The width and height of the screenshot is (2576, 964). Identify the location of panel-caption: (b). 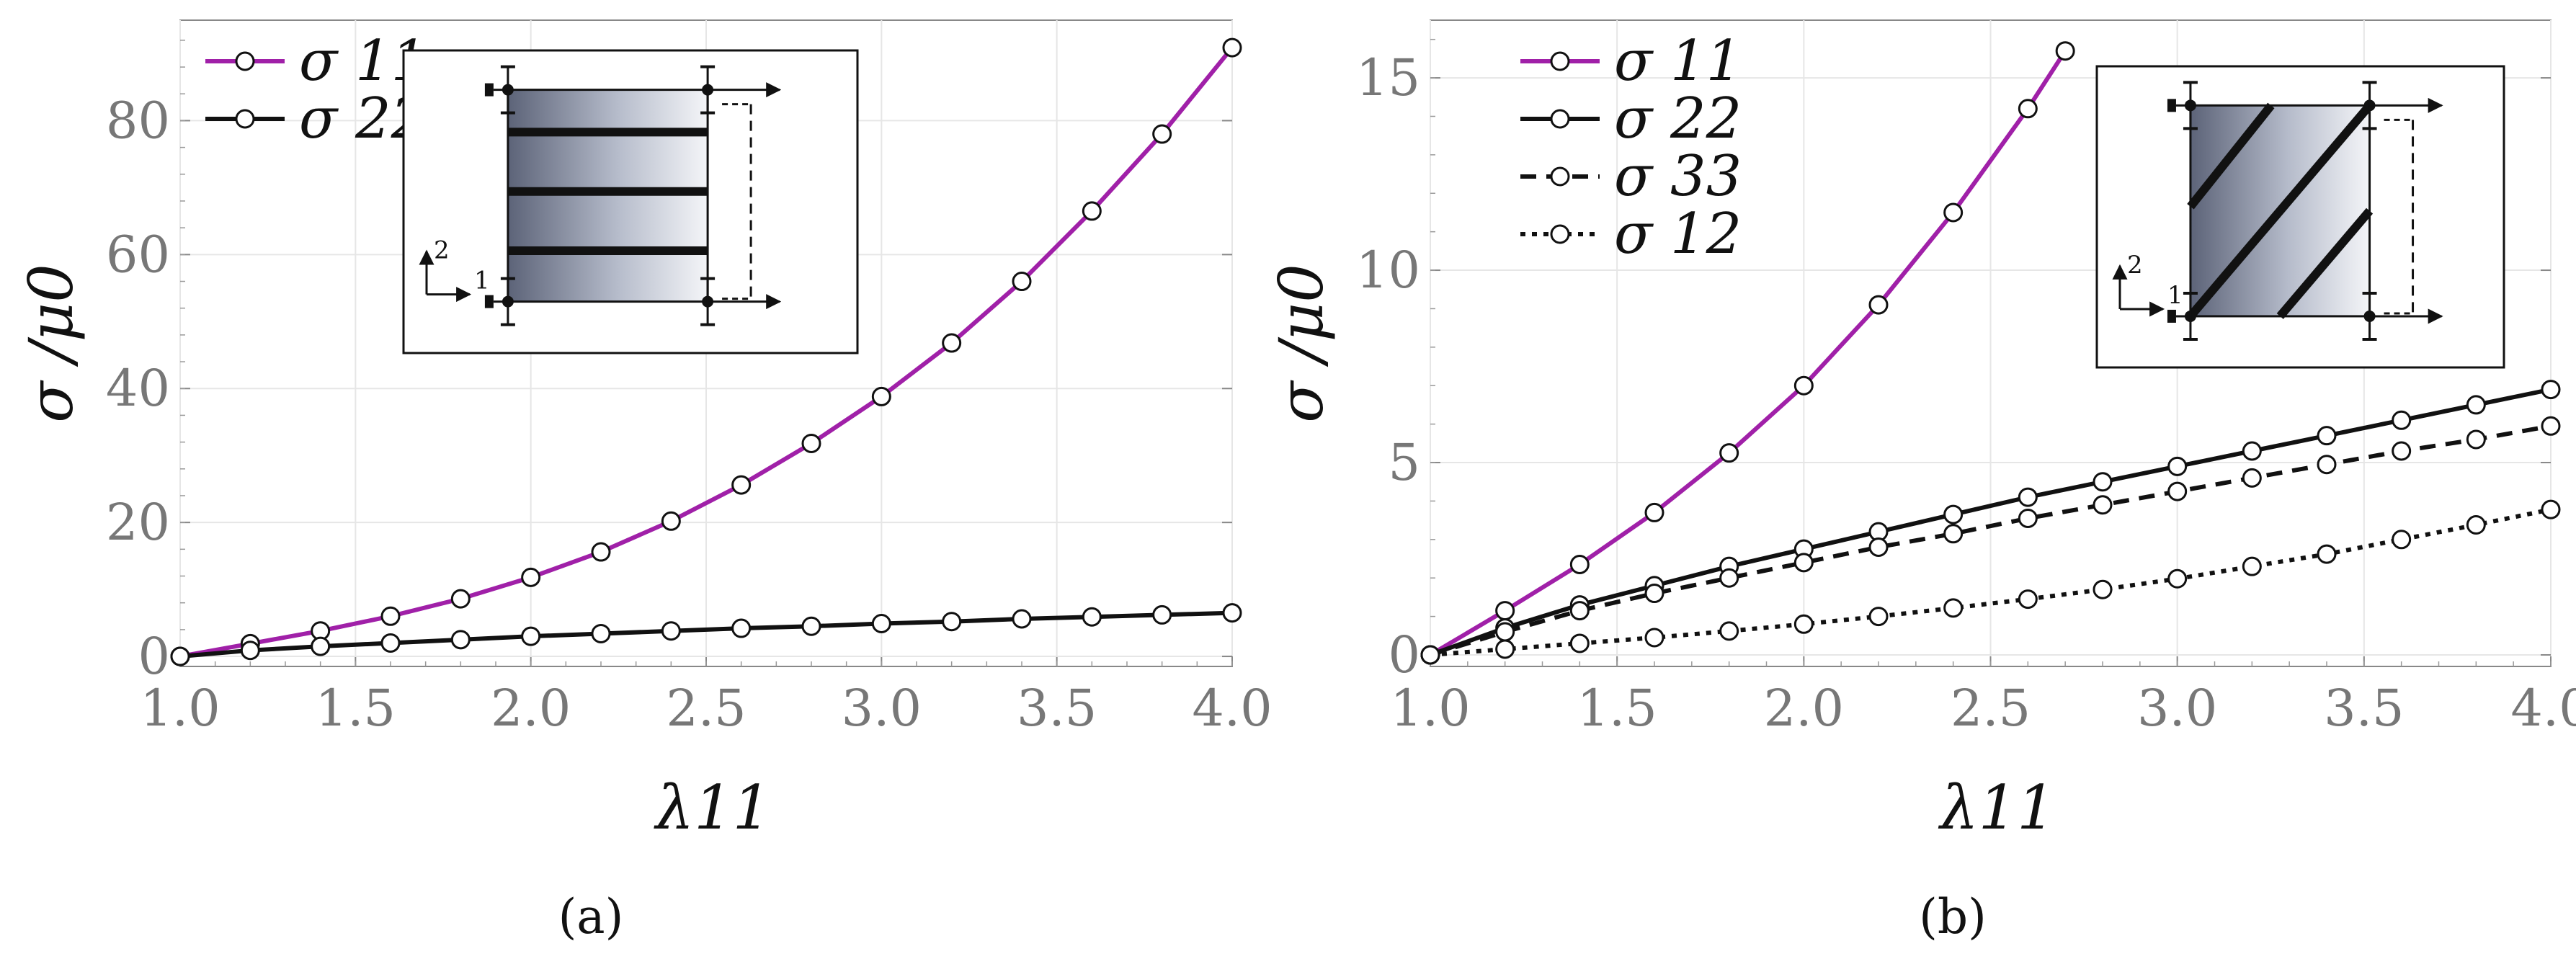
(1953, 917).